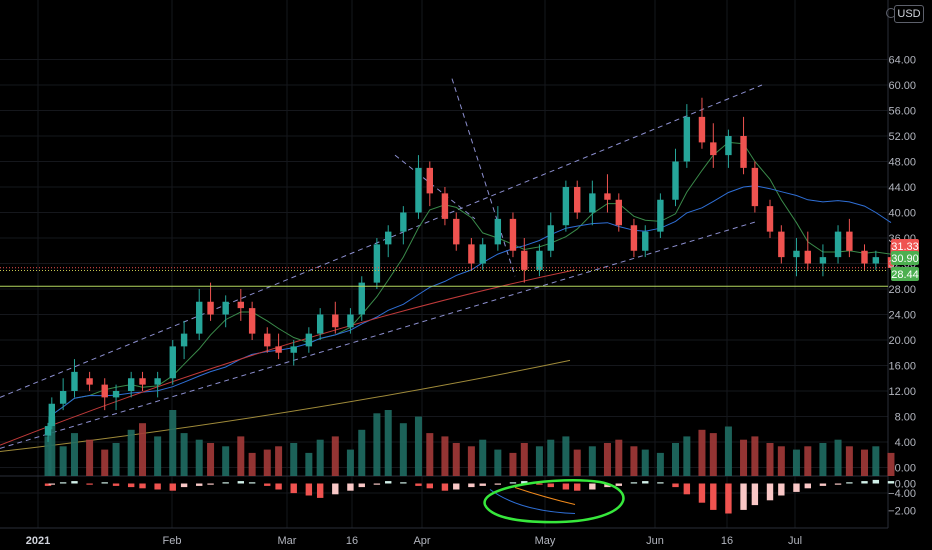 This screenshot has width=932, height=550. I want to click on time-tick-label: Jul, so click(795, 541).